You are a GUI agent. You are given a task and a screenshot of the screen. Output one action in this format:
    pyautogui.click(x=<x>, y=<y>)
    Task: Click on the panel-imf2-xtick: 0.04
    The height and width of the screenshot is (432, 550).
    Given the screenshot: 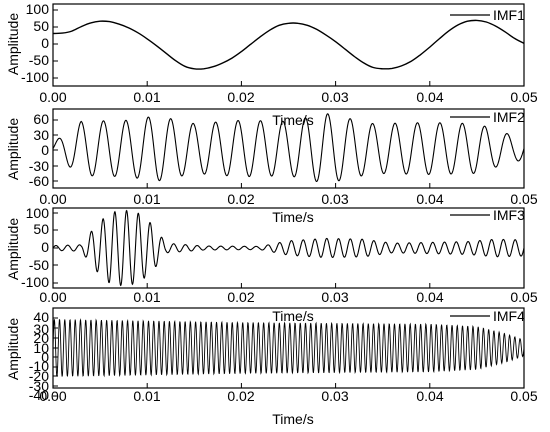 What is the action you would take?
    pyautogui.click(x=429, y=199)
    